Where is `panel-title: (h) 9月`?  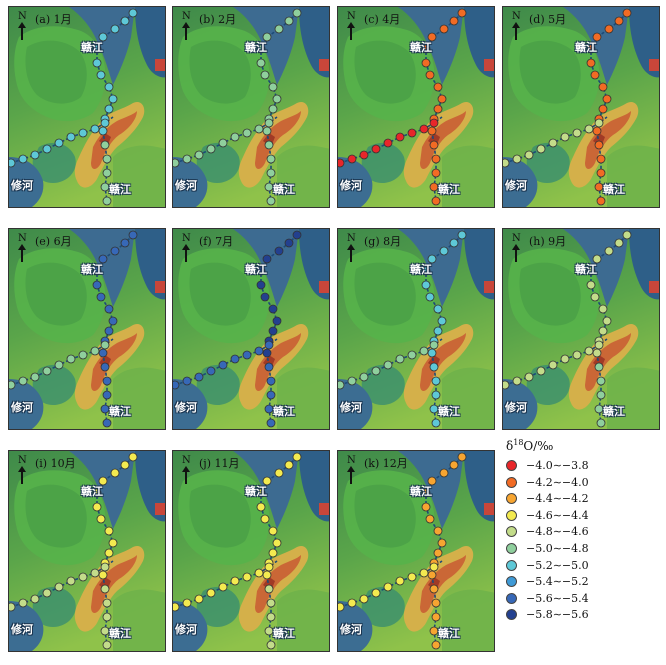 panel-title: (h) 9月 is located at coordinates (548, 241).